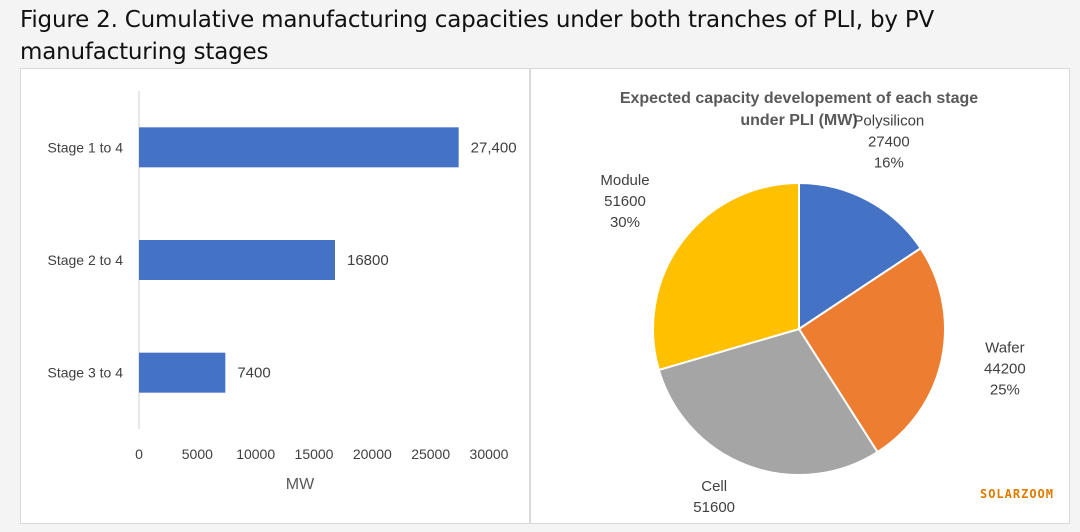 This screenshot has width=1080, height=532. Describe the element at coordinates (300, 484) in the screenshot. I see `x-axis-title: MW` at that location.